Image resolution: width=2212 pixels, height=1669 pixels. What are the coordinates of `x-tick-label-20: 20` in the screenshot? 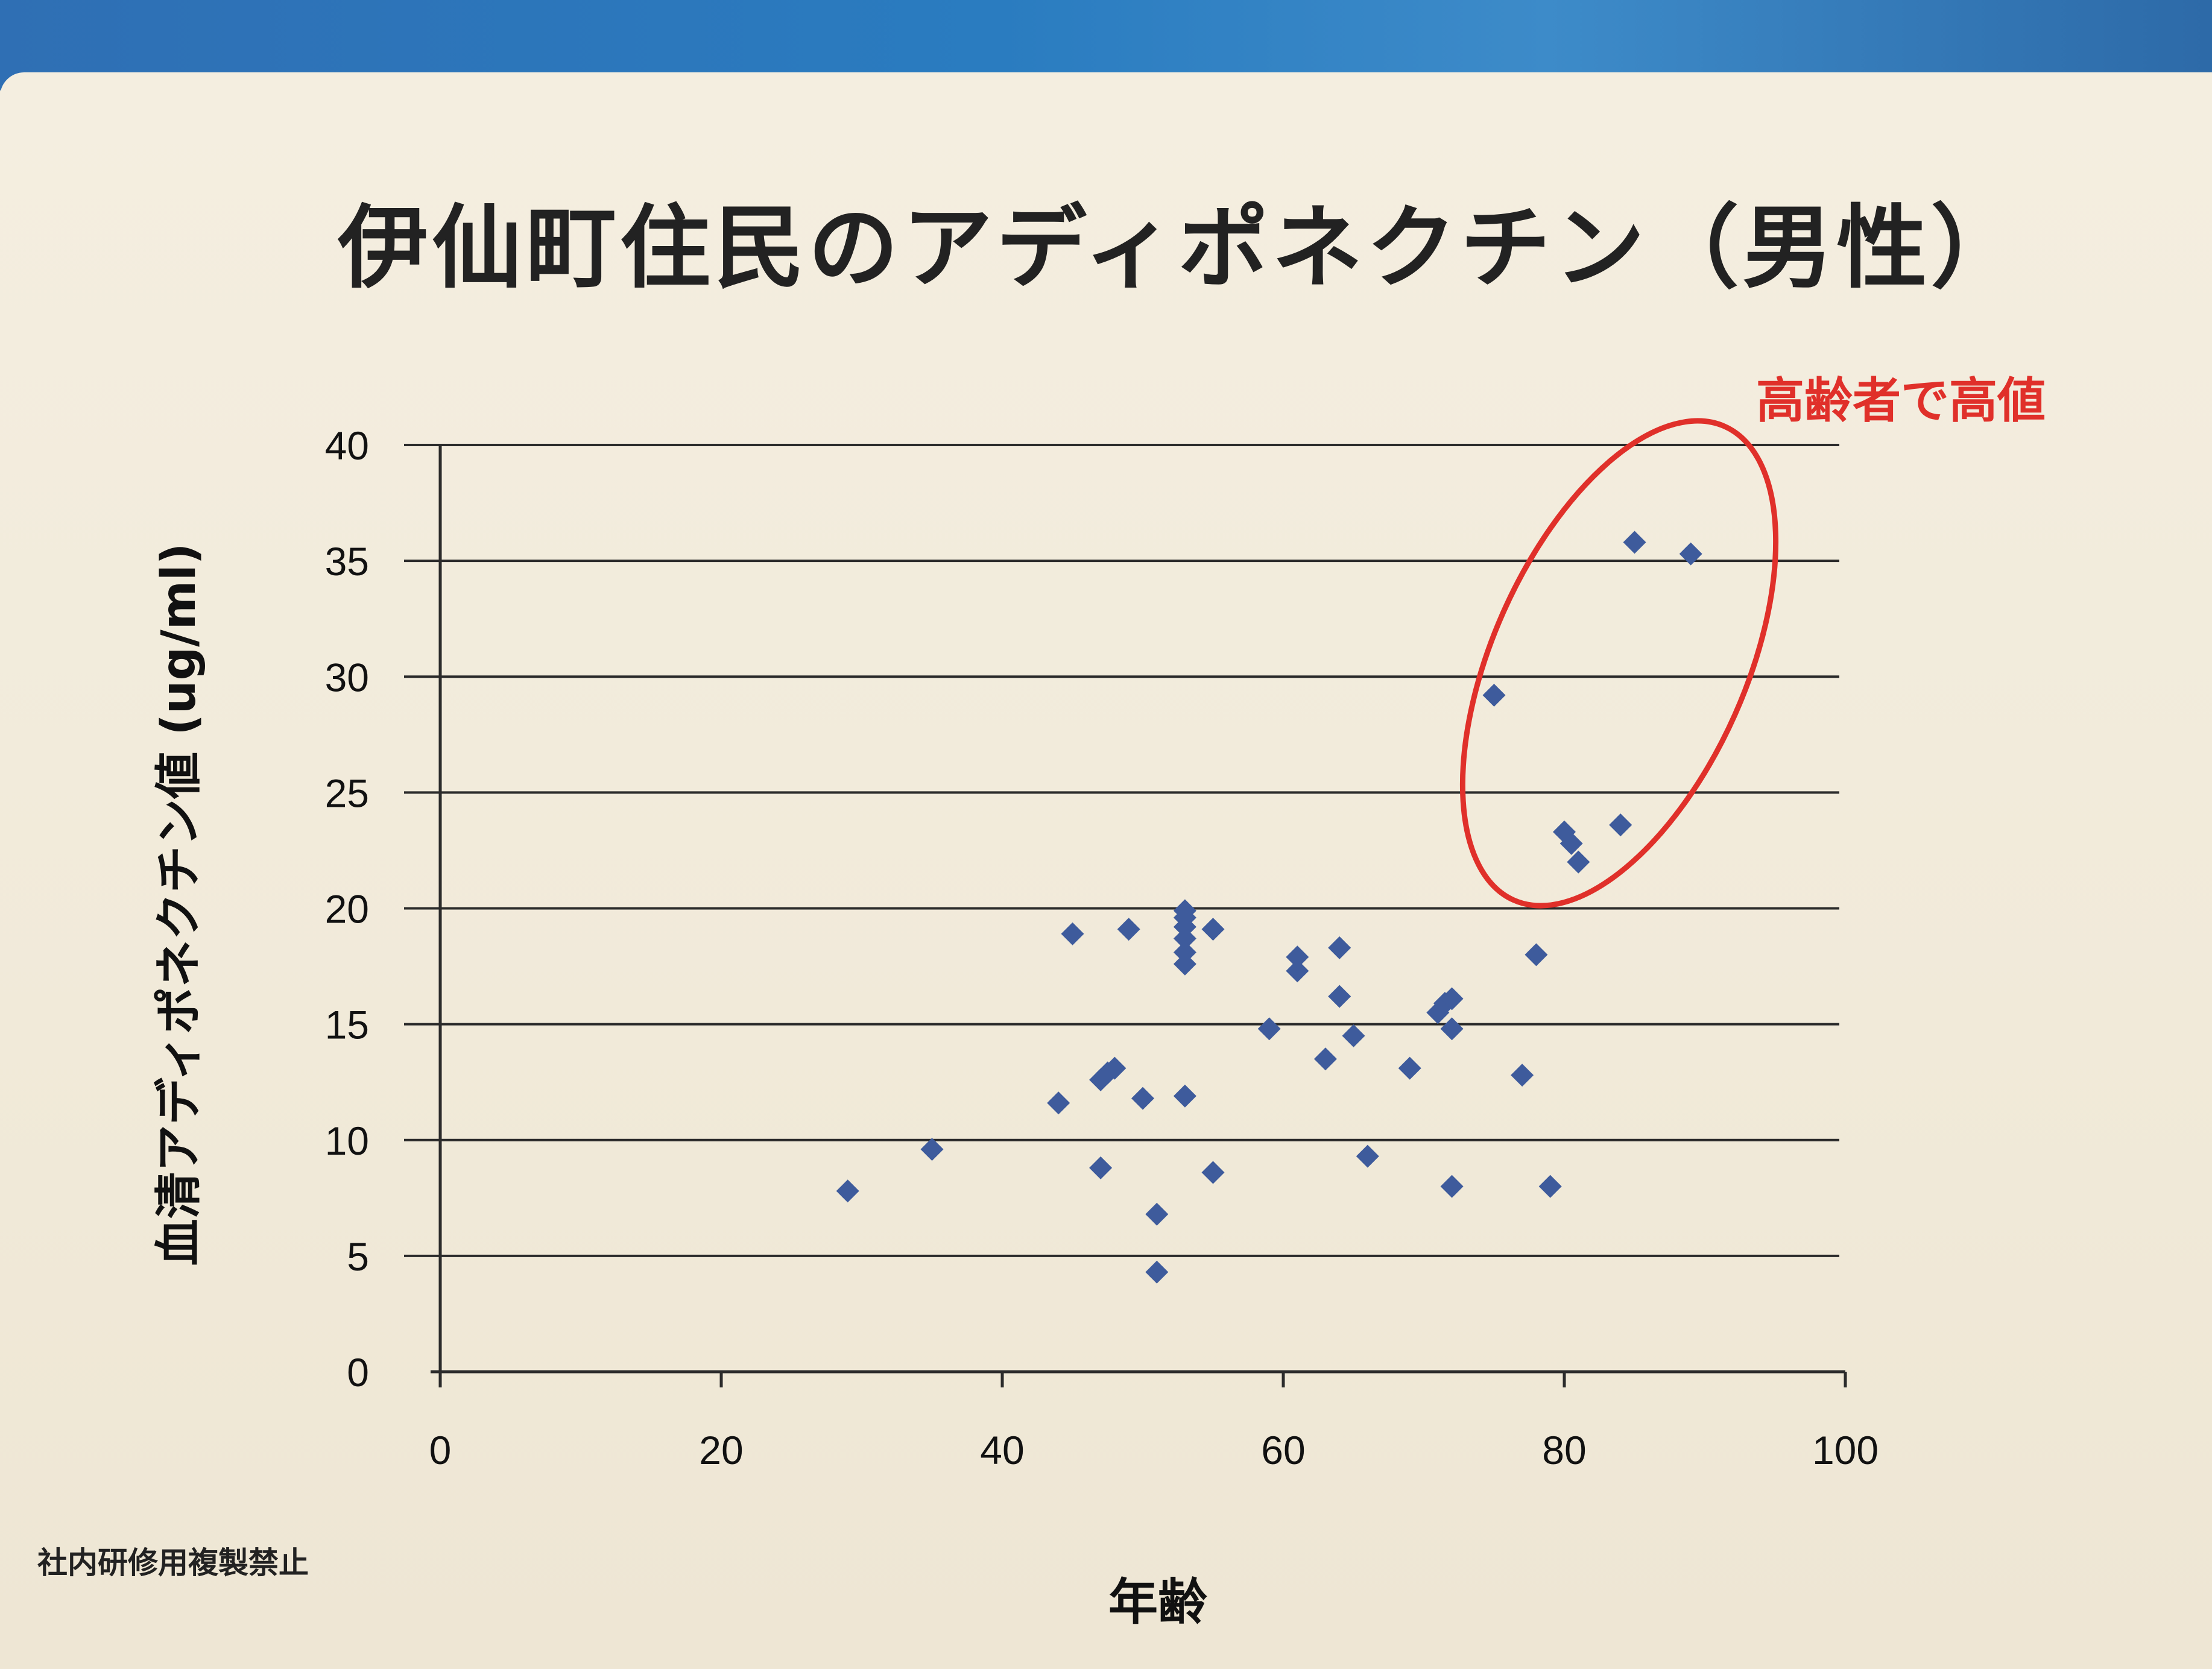 It's located at (721, 1450).